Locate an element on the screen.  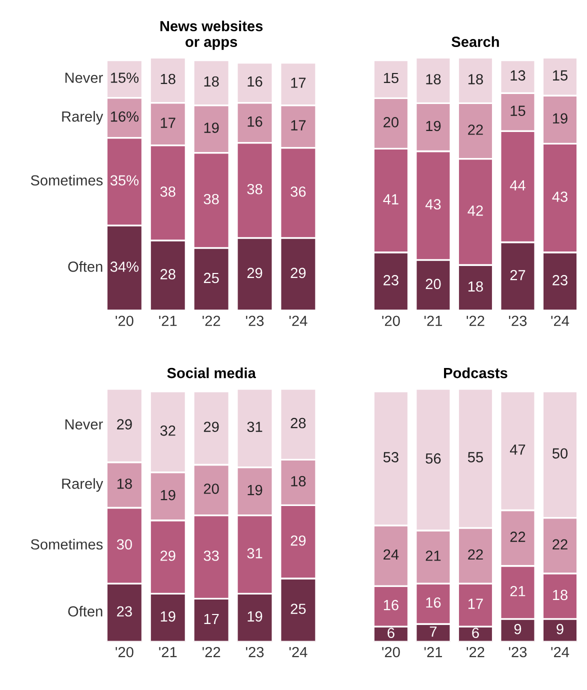
series-label: Rarely is located at coordinates (83, 485).